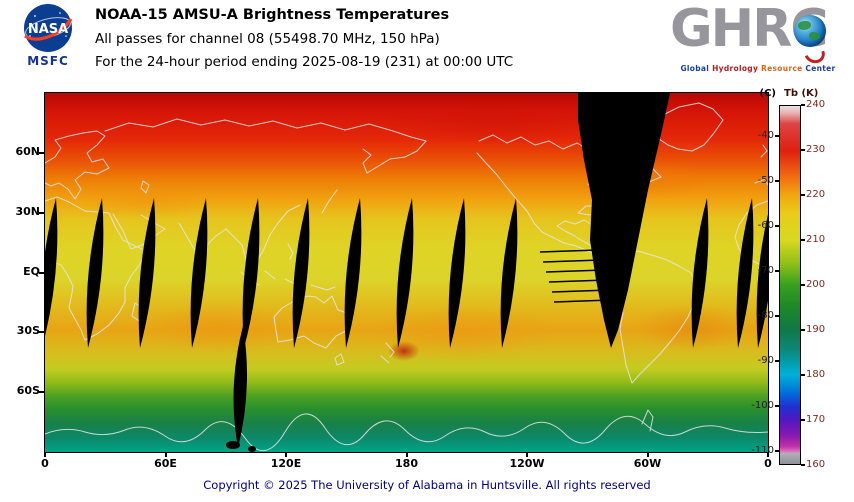 Image resolution: width=854 pixels, height=502 pixels. I want to click on coast-australia, so click(313, 322).